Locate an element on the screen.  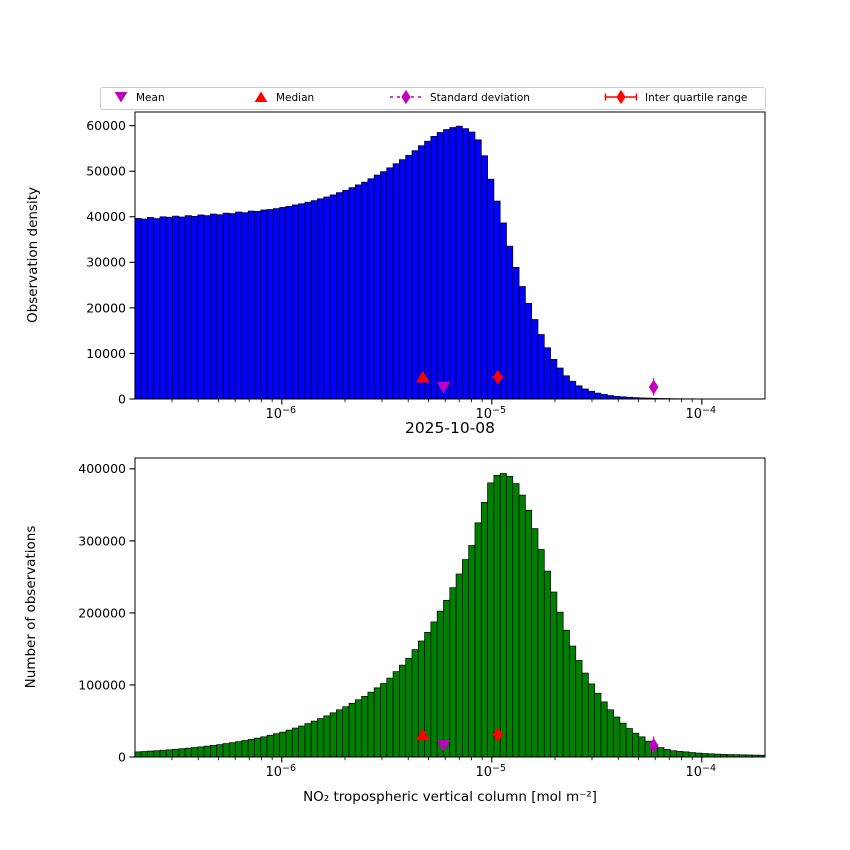
triangle-down-icon is located at coordinates (121, 99).